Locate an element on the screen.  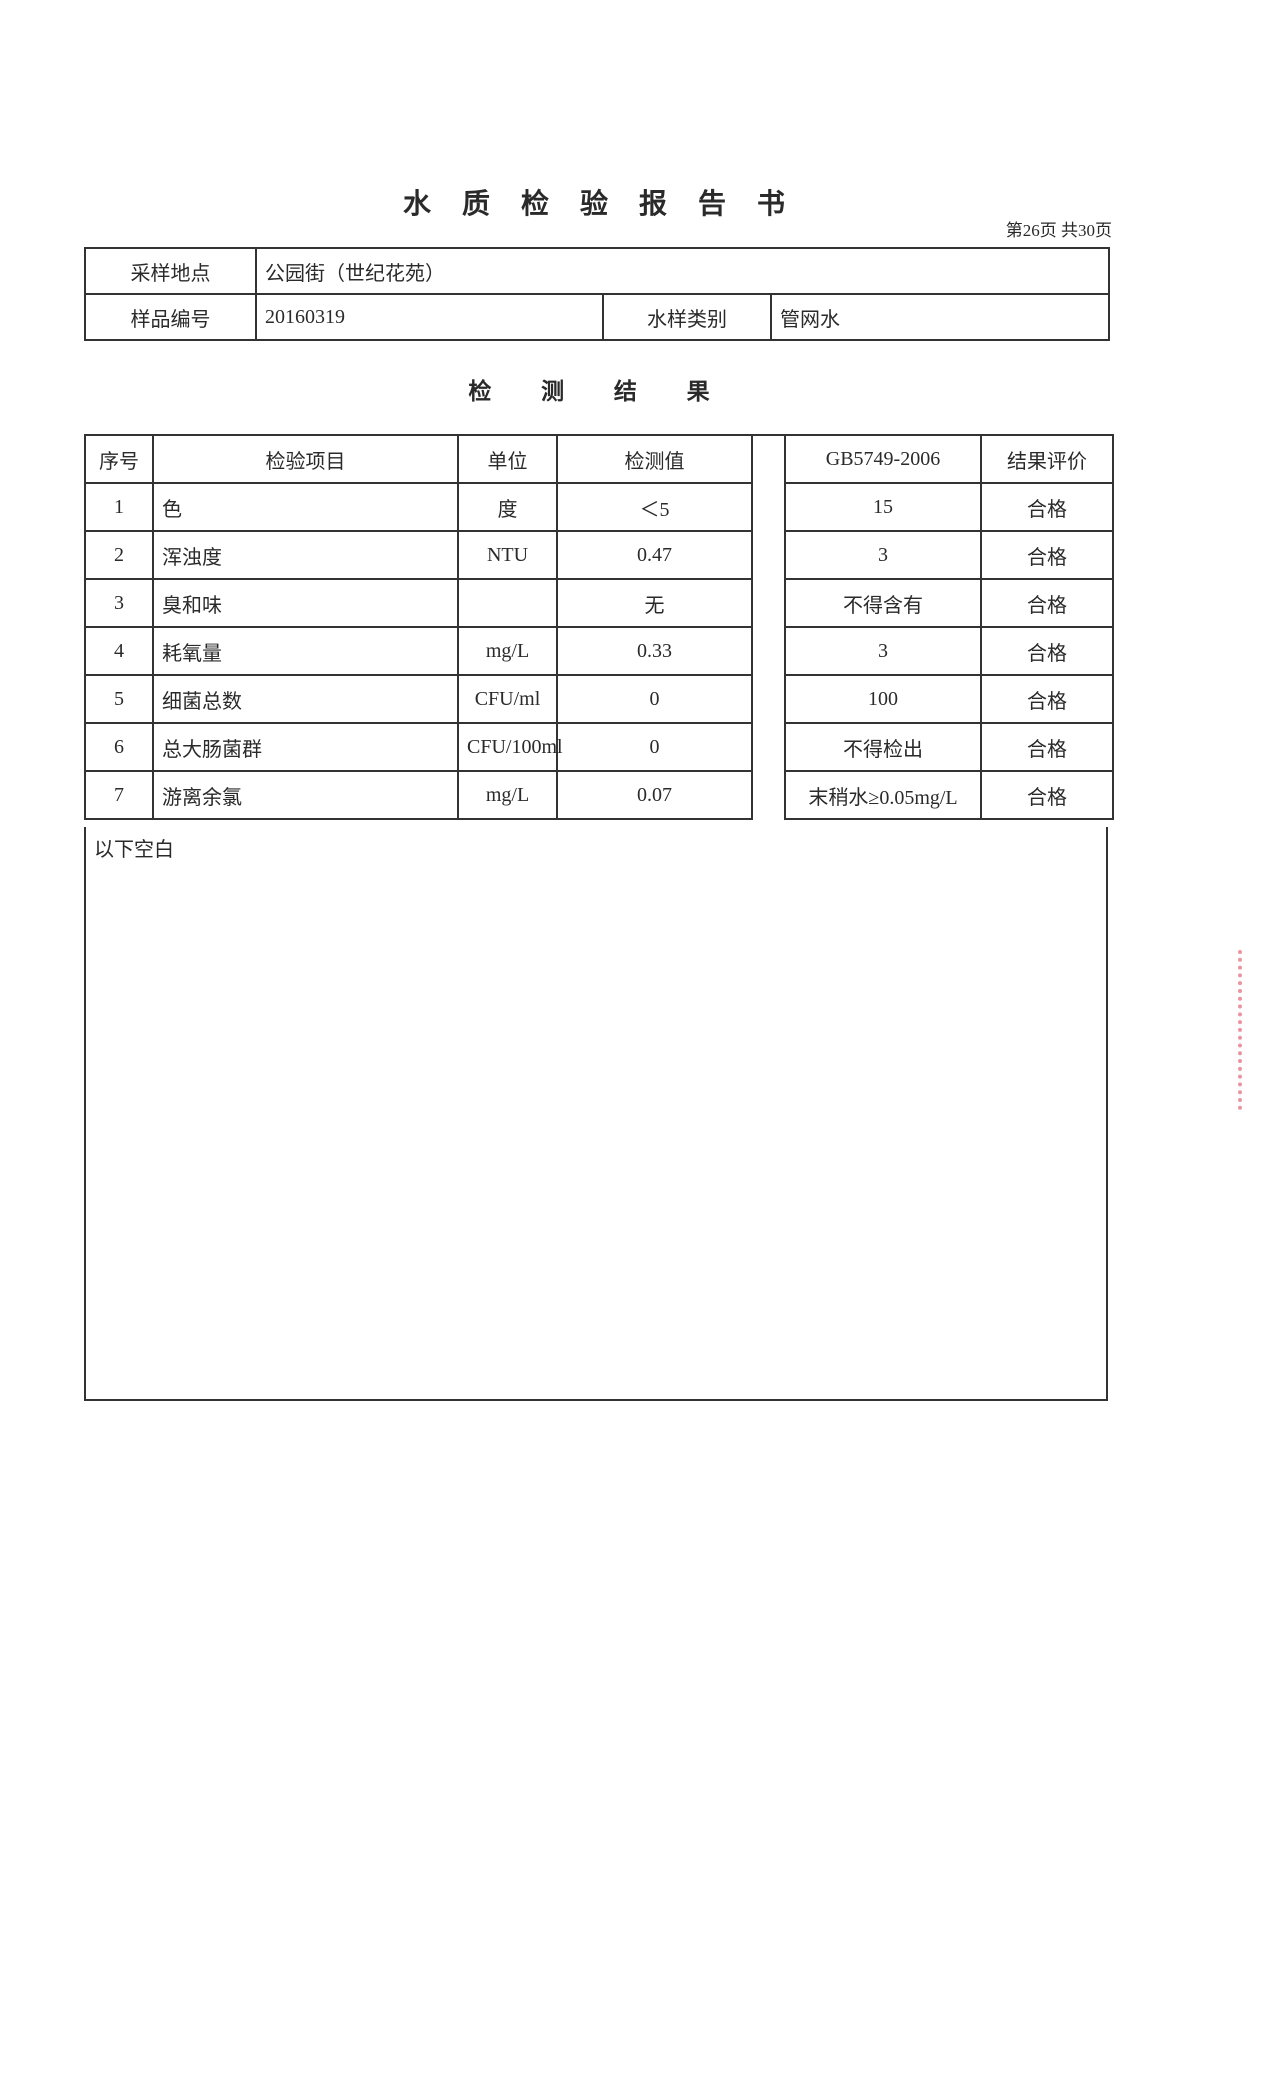
cell-index: 1 is located at coordinates (119, 507).